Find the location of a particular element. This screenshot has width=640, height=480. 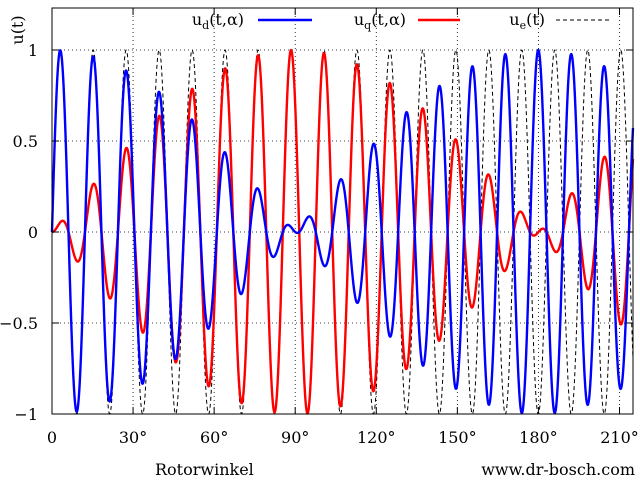

x-tick-label: 180° is located at coordinates (538, 437).